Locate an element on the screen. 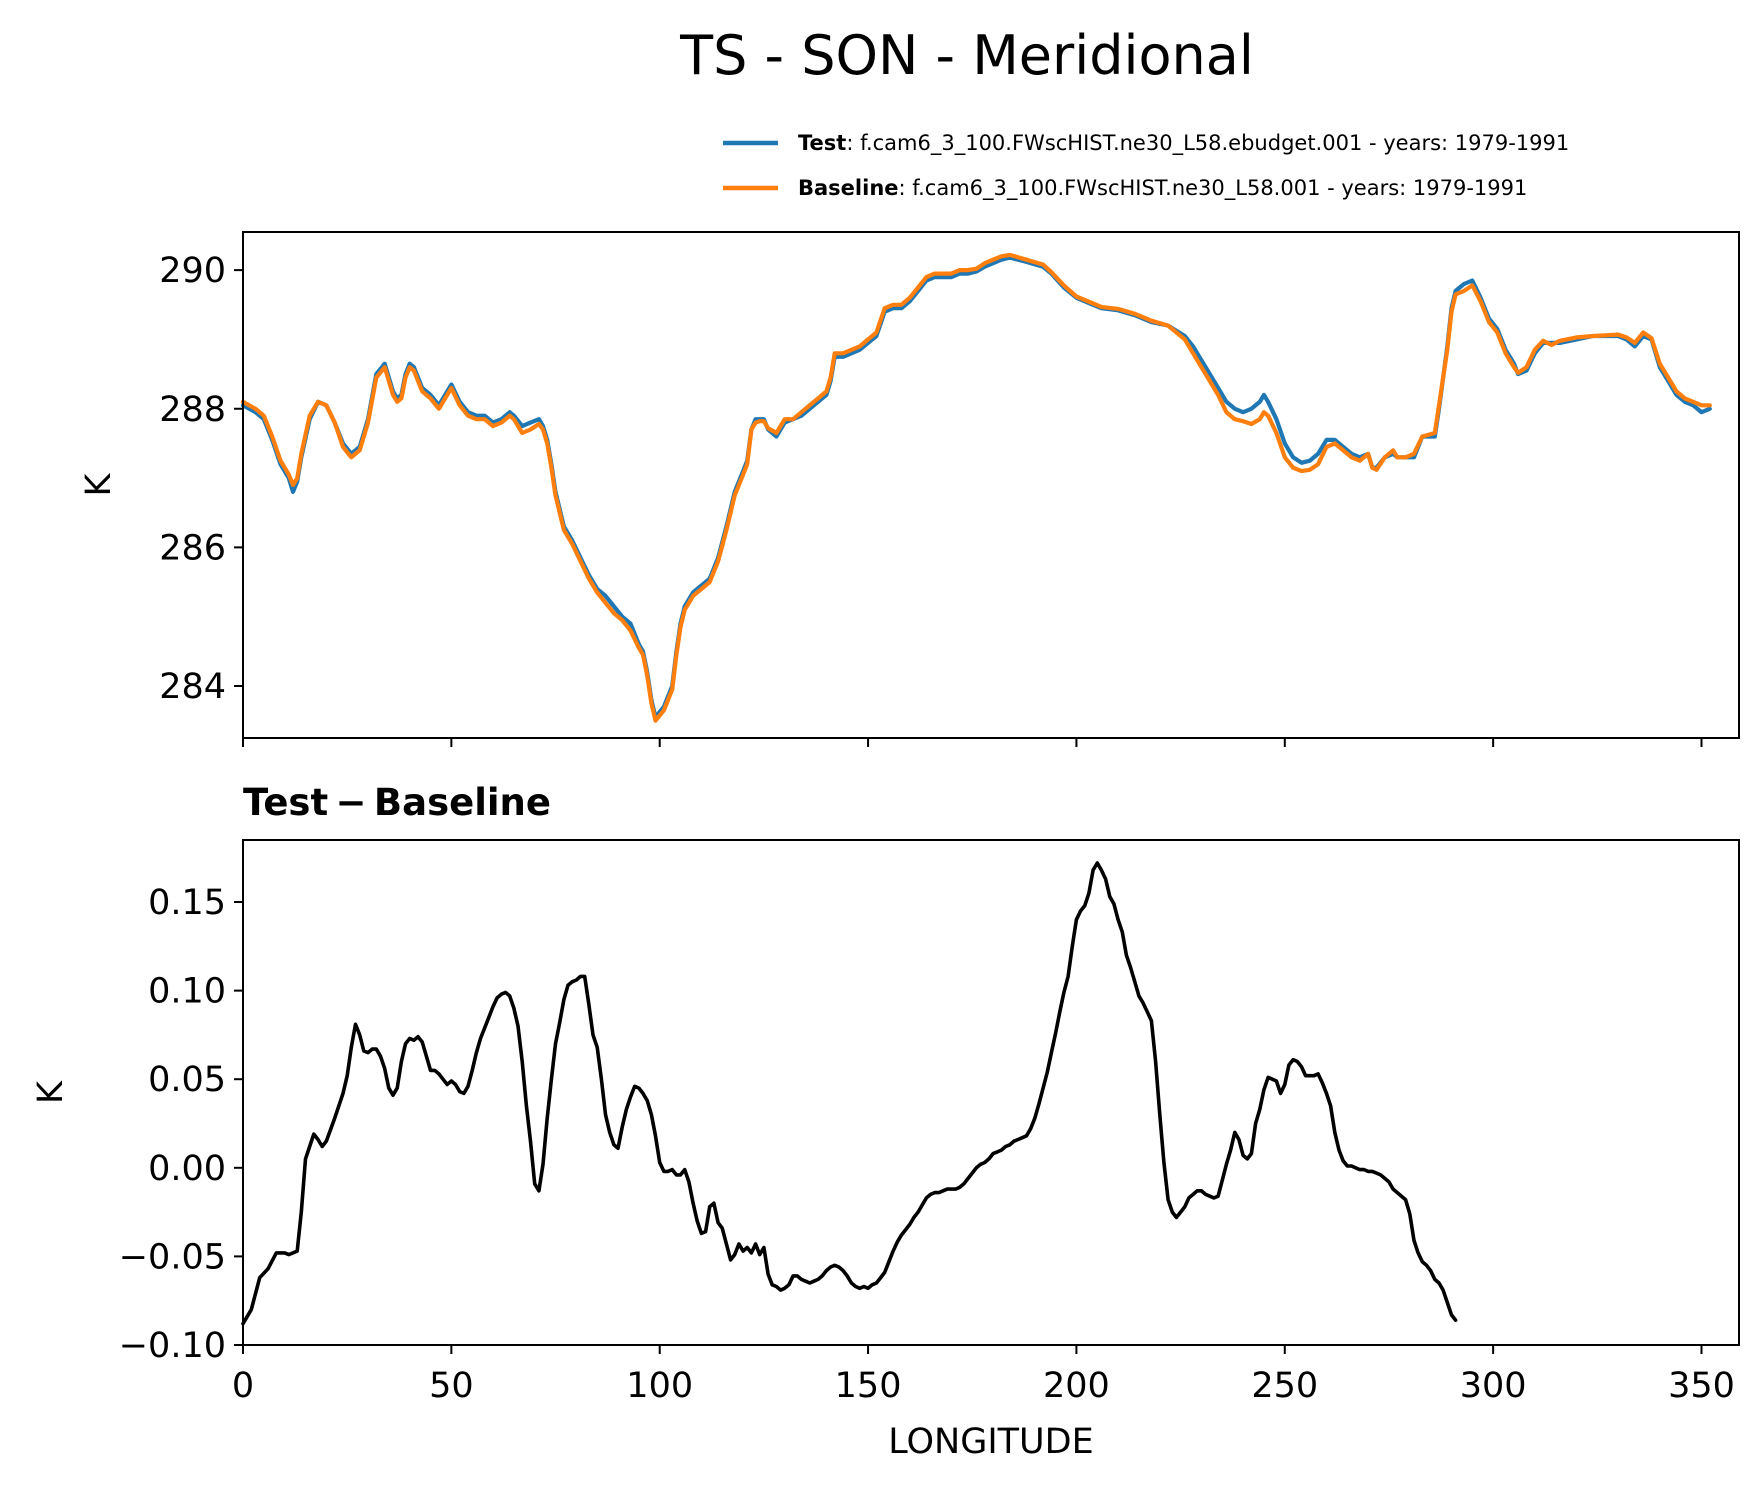 The width and height of the screenshot is (1764, 1496). y-tick-label: 286 is located at coordinates (192, 548).